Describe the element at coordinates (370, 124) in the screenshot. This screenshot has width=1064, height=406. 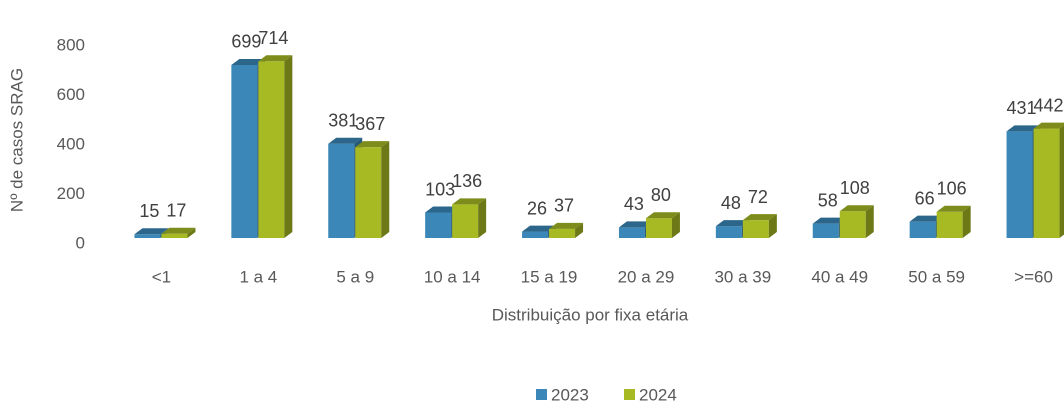
I see `value-label: 367` at that location.